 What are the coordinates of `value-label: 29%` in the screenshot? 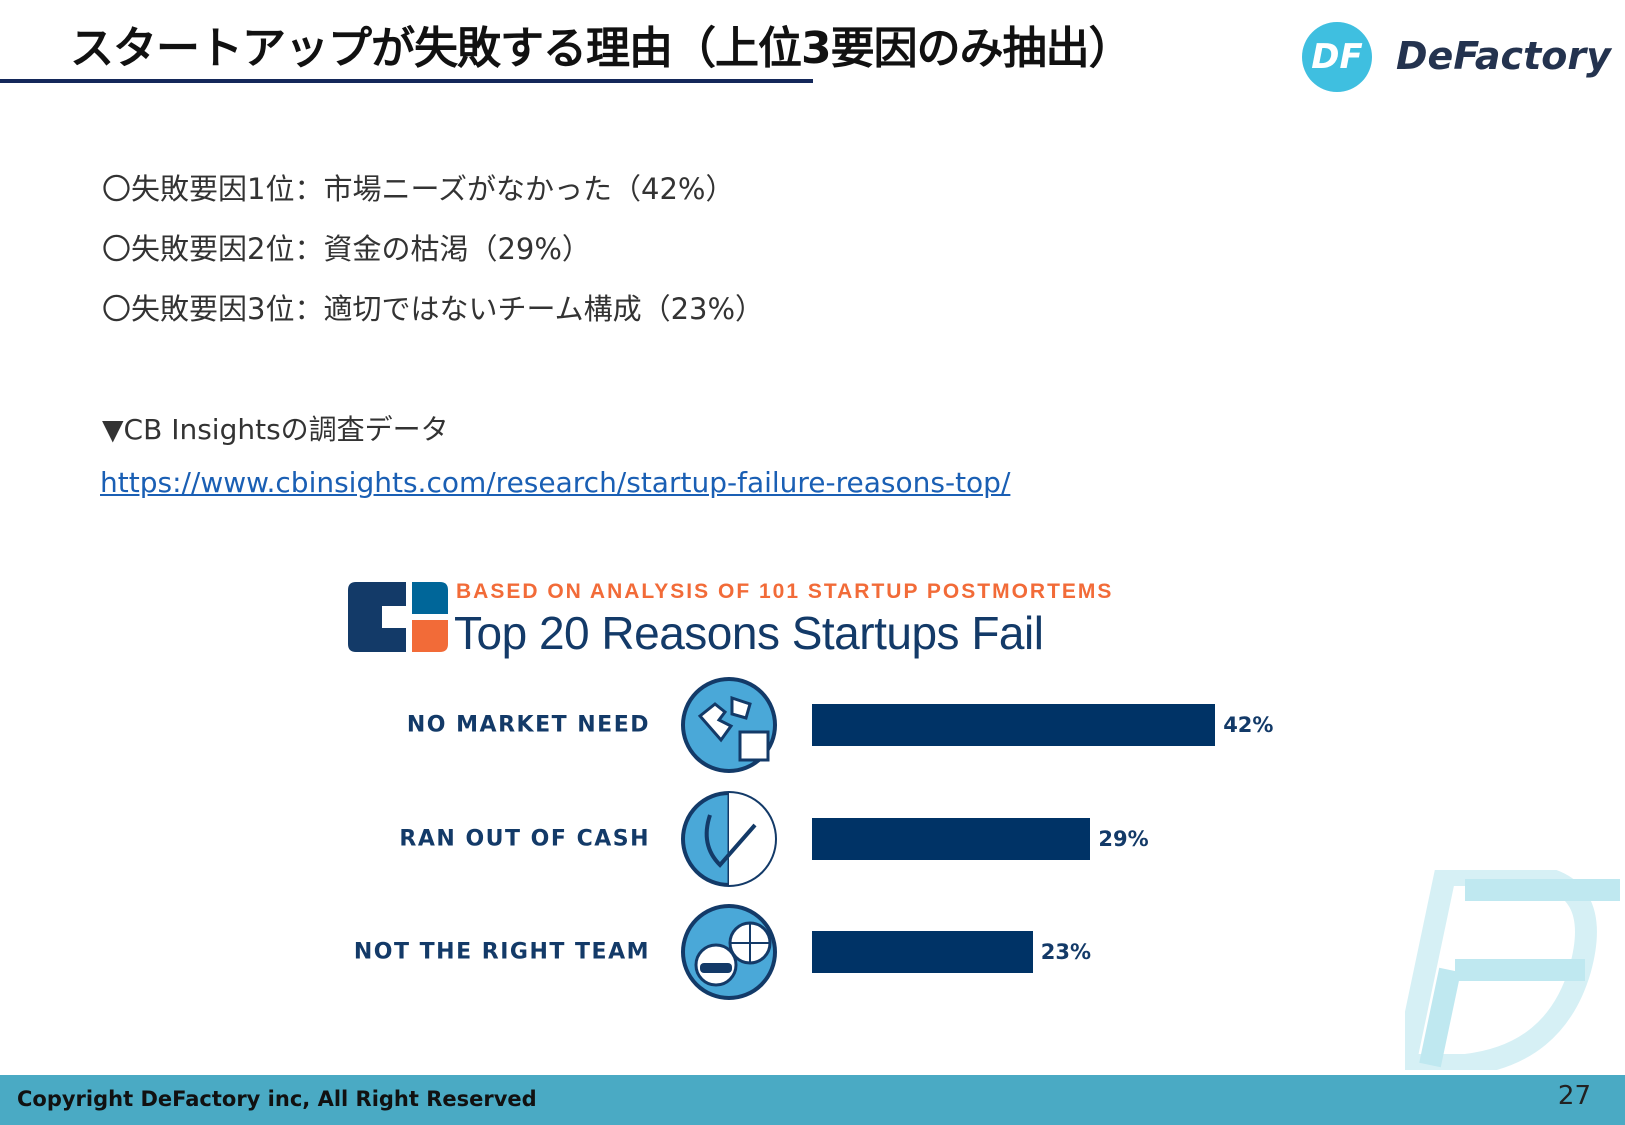 It's located at (1123, 839).